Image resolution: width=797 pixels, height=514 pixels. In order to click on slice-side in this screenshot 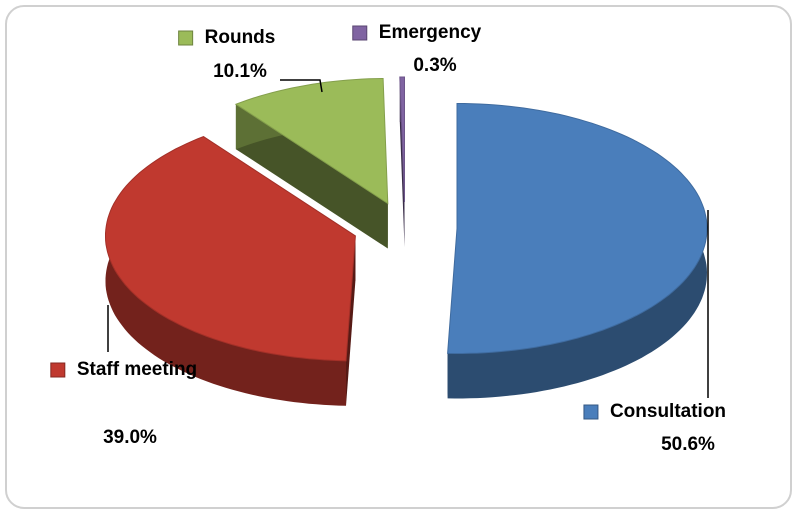, I will do `click(311, 176)`.